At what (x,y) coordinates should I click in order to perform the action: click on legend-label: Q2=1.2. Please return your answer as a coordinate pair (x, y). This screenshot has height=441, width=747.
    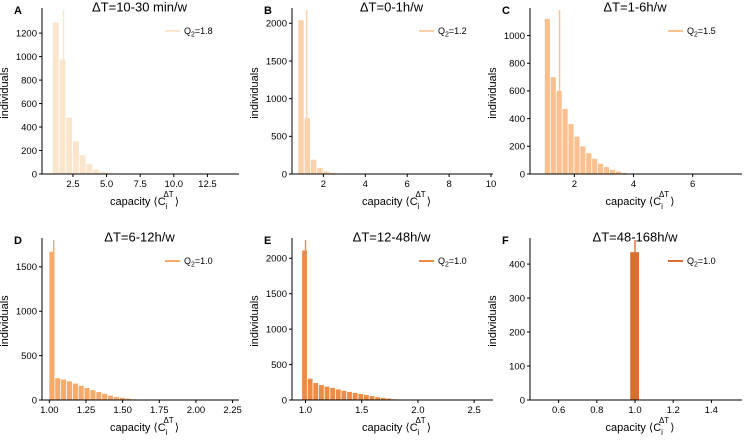
    Looking at the image, I should click on (452, 32).